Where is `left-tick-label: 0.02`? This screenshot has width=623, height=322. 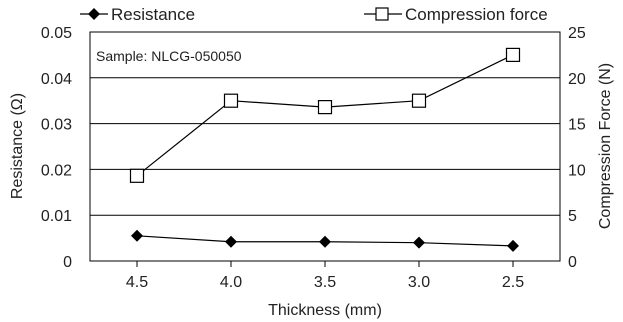
left-tick-label: 0.02 is located at coordinates (56, 170).